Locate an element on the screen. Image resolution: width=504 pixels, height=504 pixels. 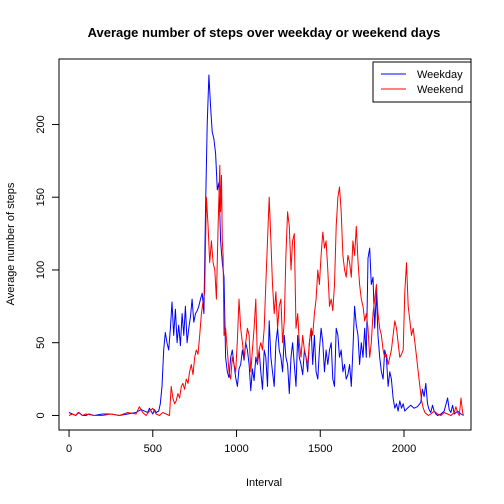
legend-label-weekday: Weekday is located at coordinates (440, 75).